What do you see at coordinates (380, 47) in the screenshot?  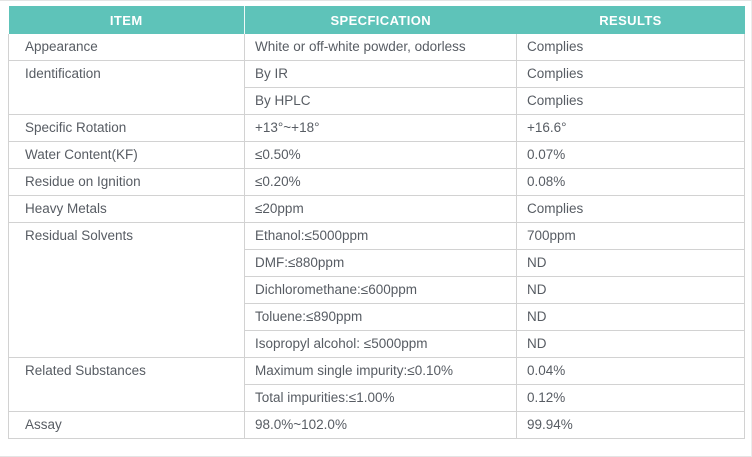 I see `spec-cell: White or off-white powder, odorless` at bounding box center [380, 47].